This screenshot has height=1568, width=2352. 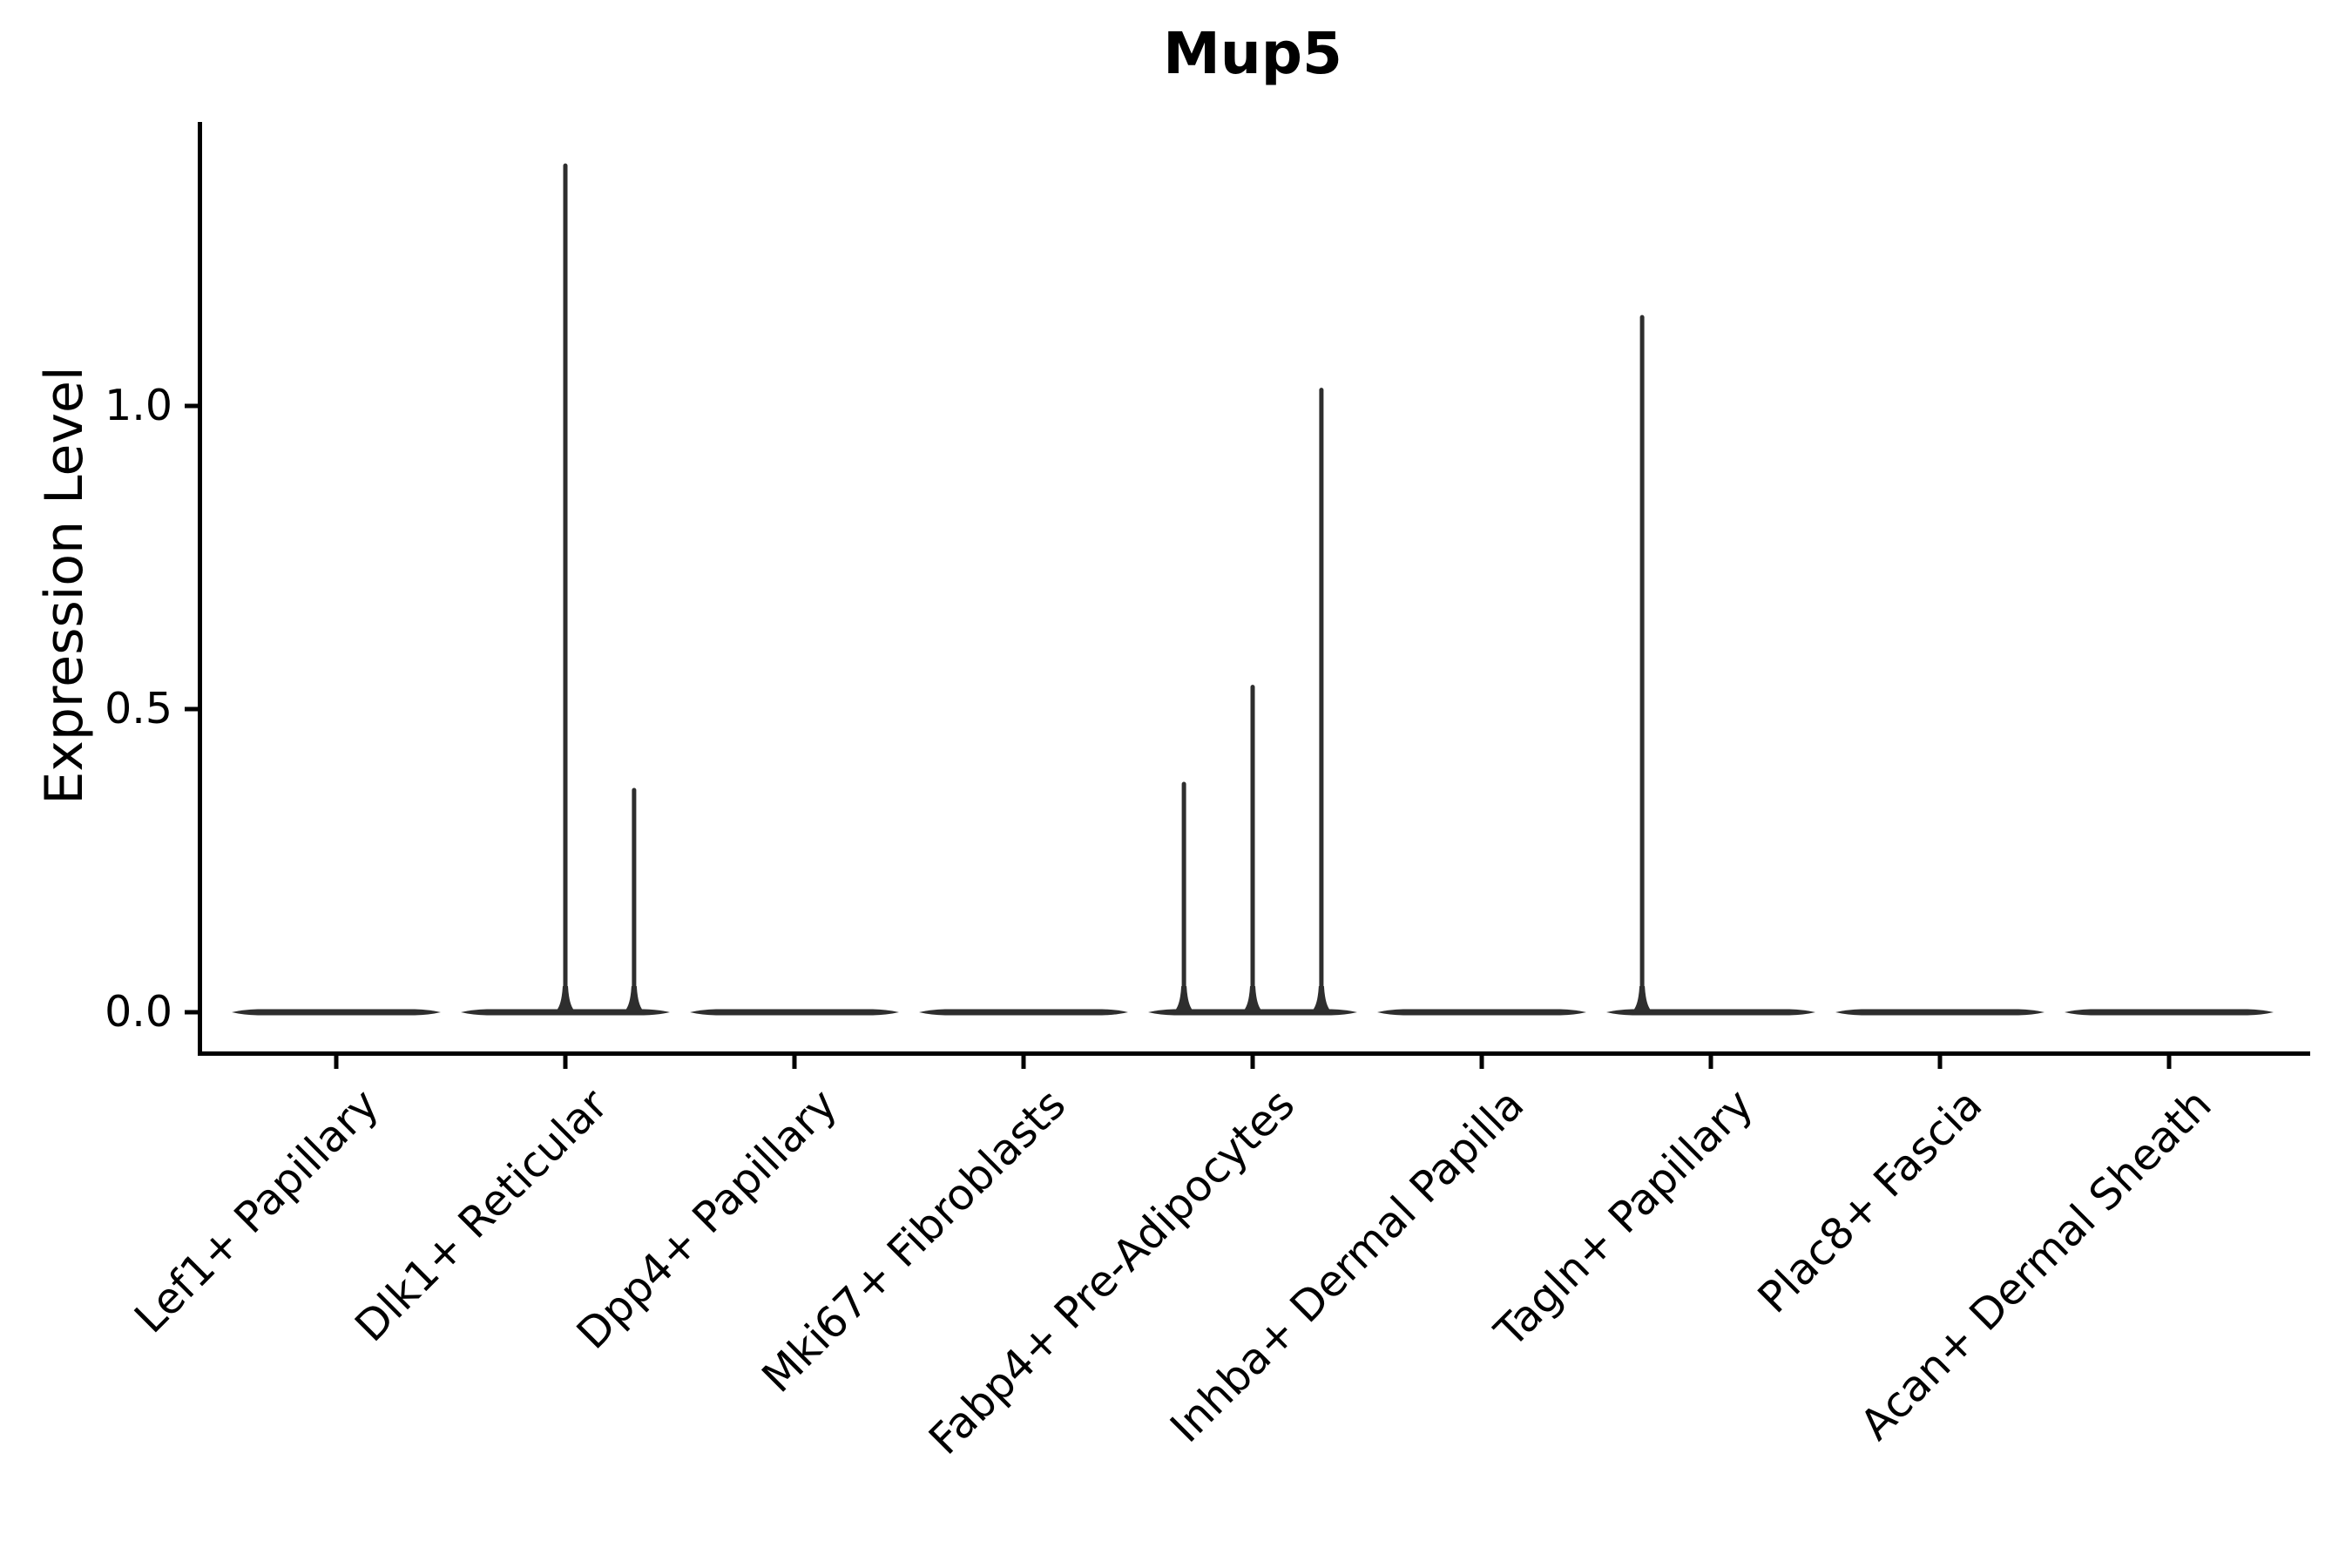 What do you see at coordinates (1252, 53) in the screenshot?
I see `chart-title: Mup5` at bounding box center [1252, 53].